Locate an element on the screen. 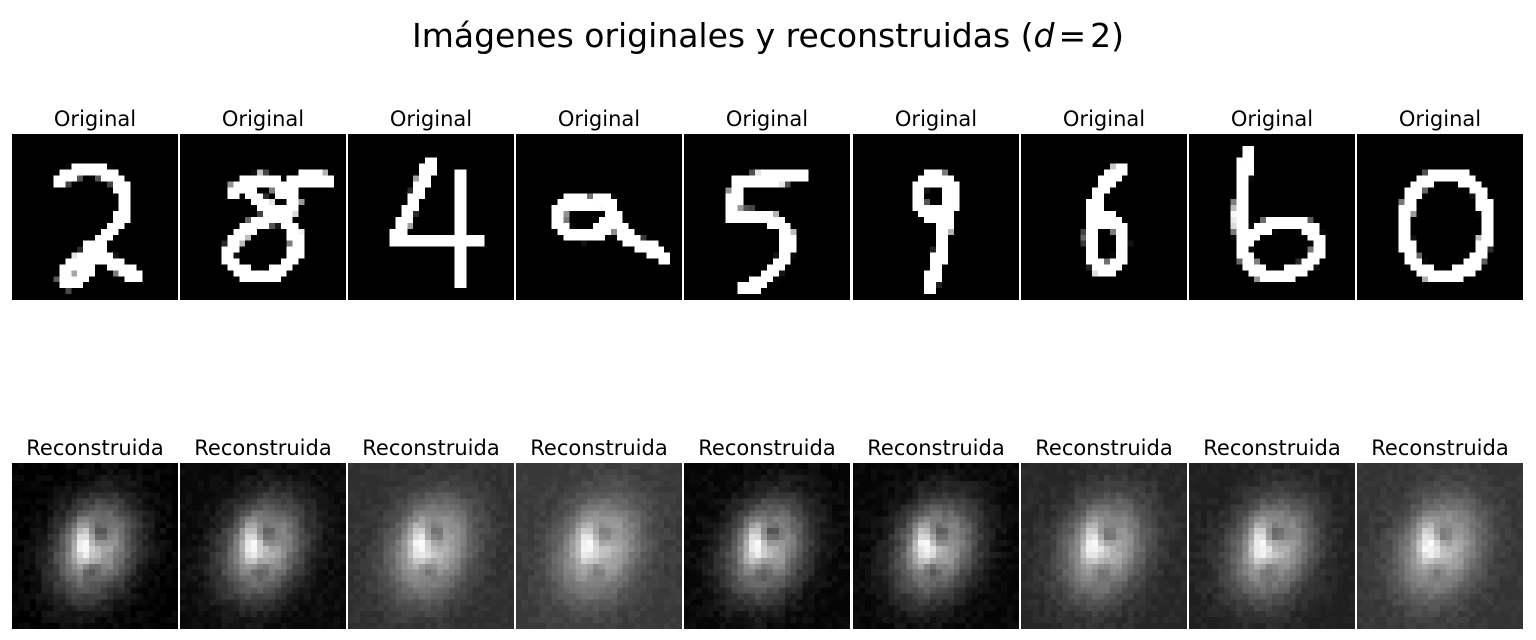  title-num: 2 is located at coordinates (1101, 35).